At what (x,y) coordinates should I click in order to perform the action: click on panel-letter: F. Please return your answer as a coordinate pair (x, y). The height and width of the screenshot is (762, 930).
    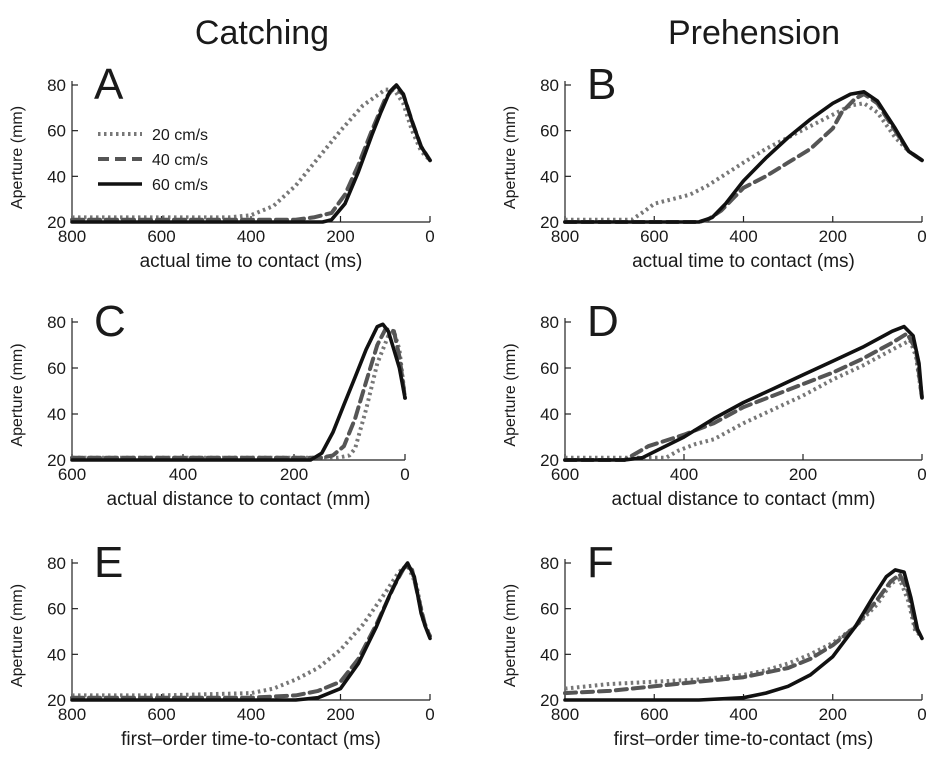
    Looking at the image, I should click on (600, 562).